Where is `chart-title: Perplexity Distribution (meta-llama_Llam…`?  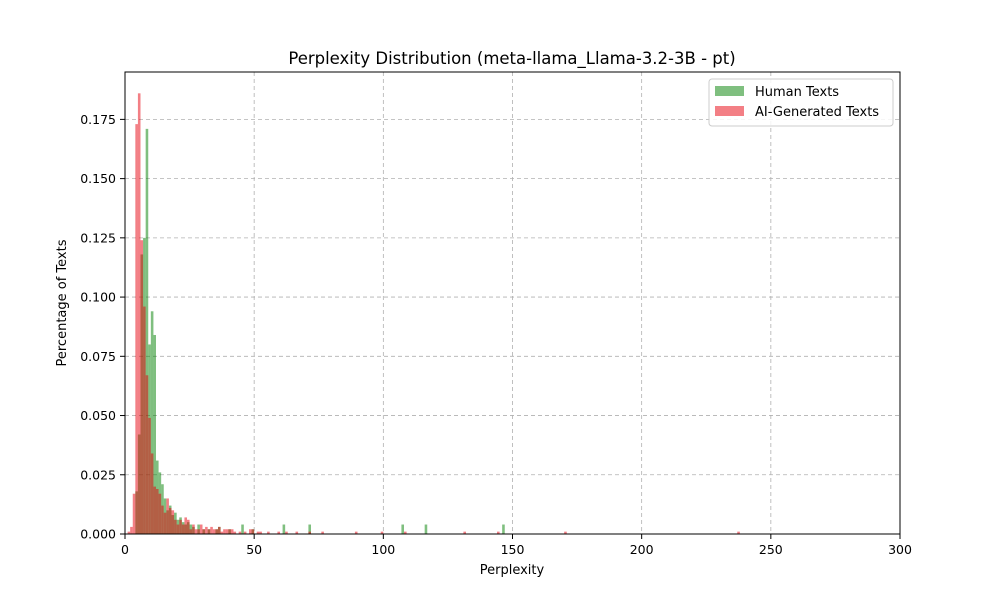
chart-title: Perplexity Distribution (meta-llama_Llam… is located at coordinates (511, 59).